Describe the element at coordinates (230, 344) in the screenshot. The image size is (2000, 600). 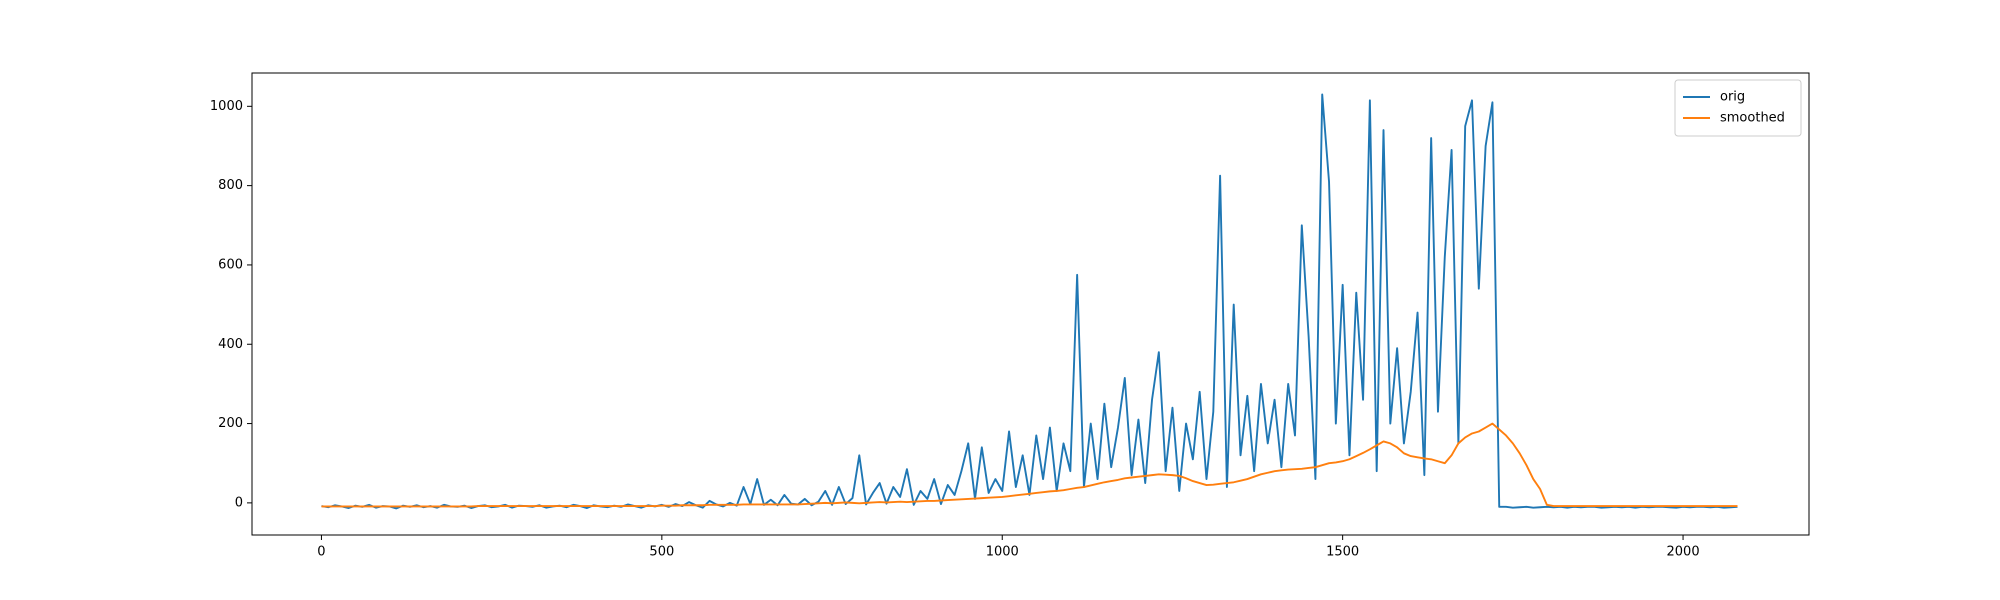
I see `y-tick-label: 400` at that location.